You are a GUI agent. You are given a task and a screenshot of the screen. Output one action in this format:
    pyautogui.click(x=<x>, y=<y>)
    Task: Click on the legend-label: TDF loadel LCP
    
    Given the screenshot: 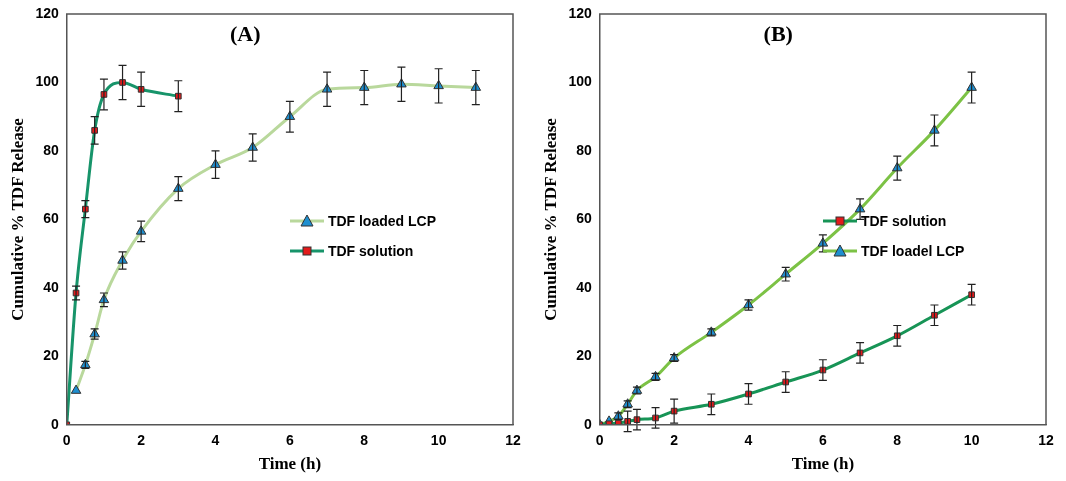 What is the action you would take?
    pyautogui.click(x=912, y=250)
    